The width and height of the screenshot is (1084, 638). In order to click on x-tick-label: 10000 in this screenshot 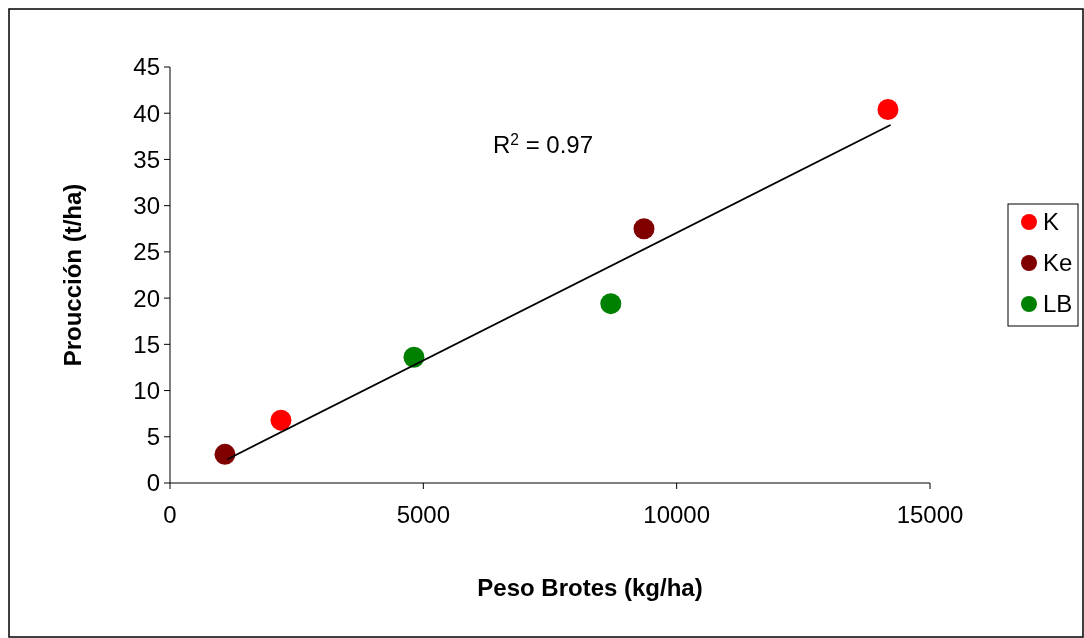, I will do `click(677, 514)`.